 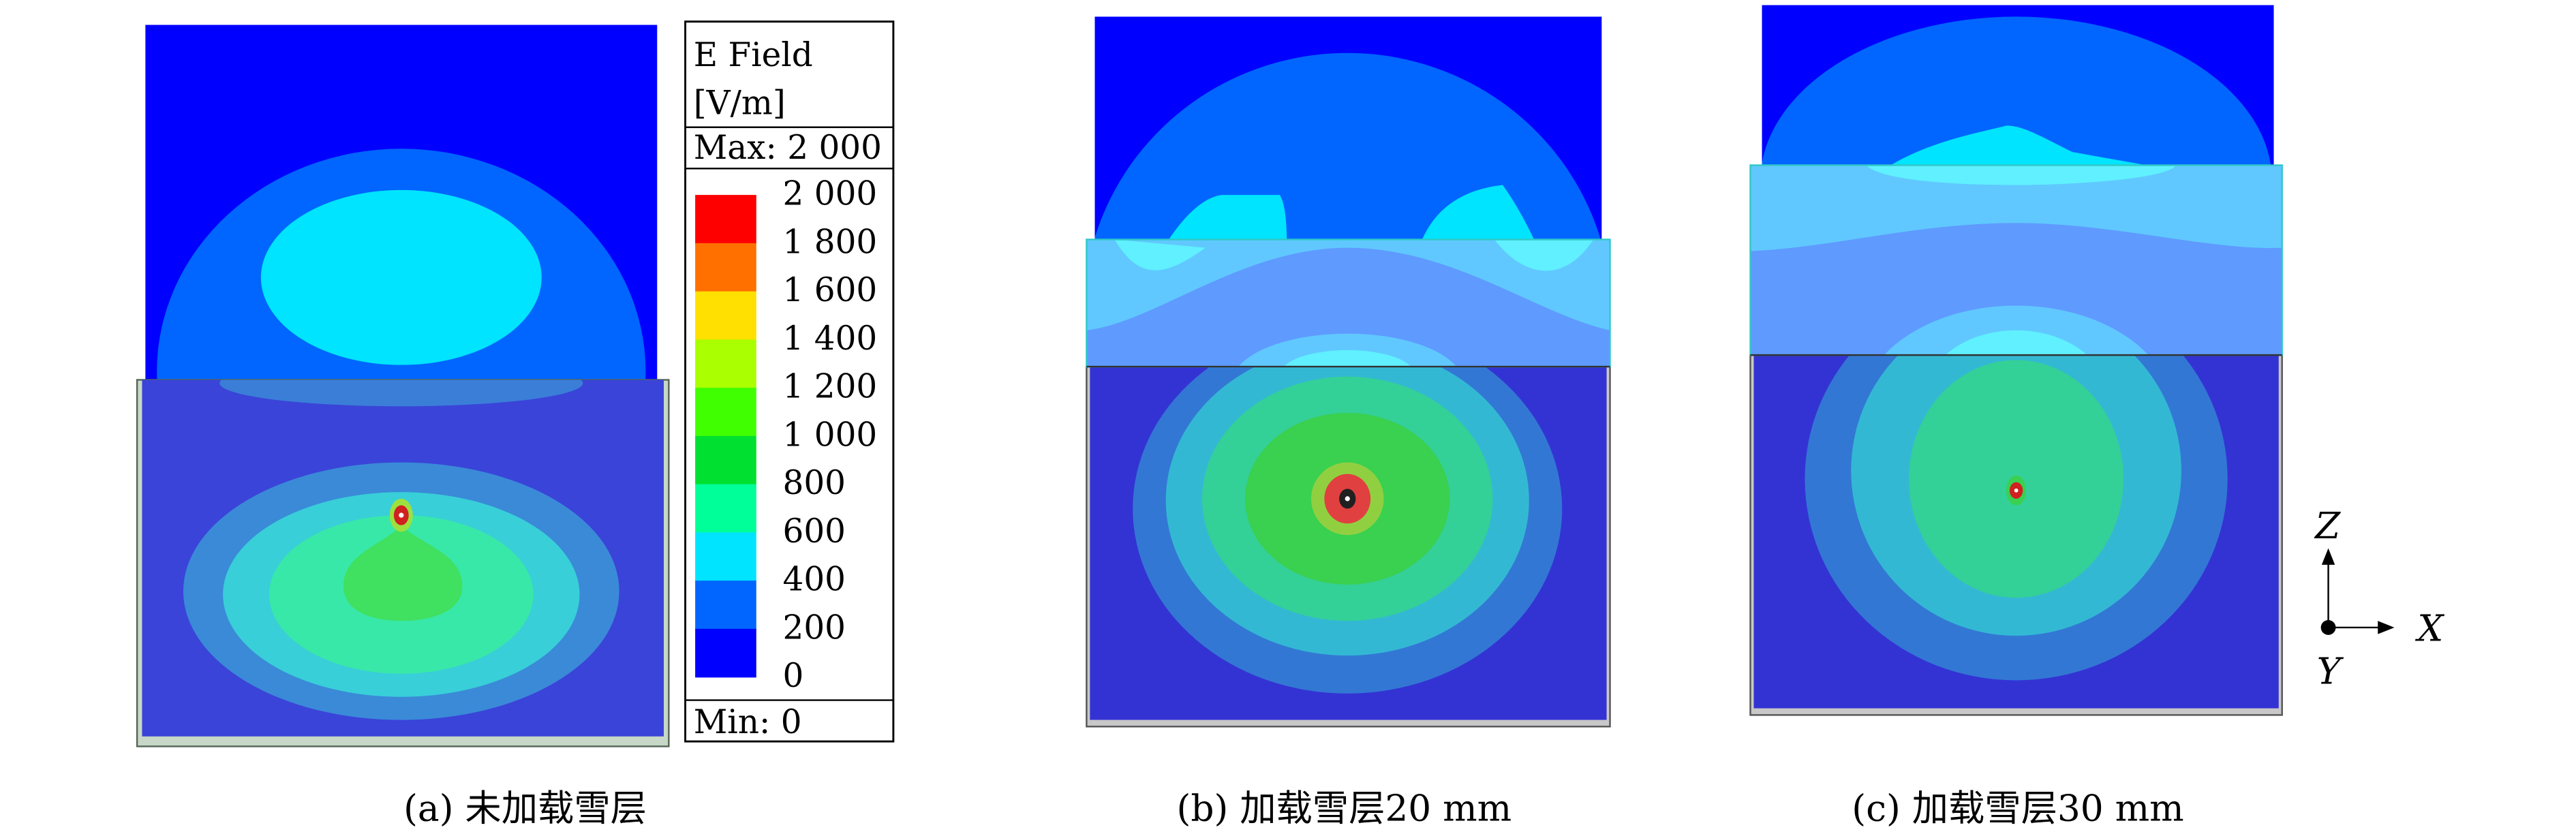 What do you see at coordinates (525, 808) in the screenshot?
I see `caption-a: (a) 未加载雪层` at bounding box center [525, 808].